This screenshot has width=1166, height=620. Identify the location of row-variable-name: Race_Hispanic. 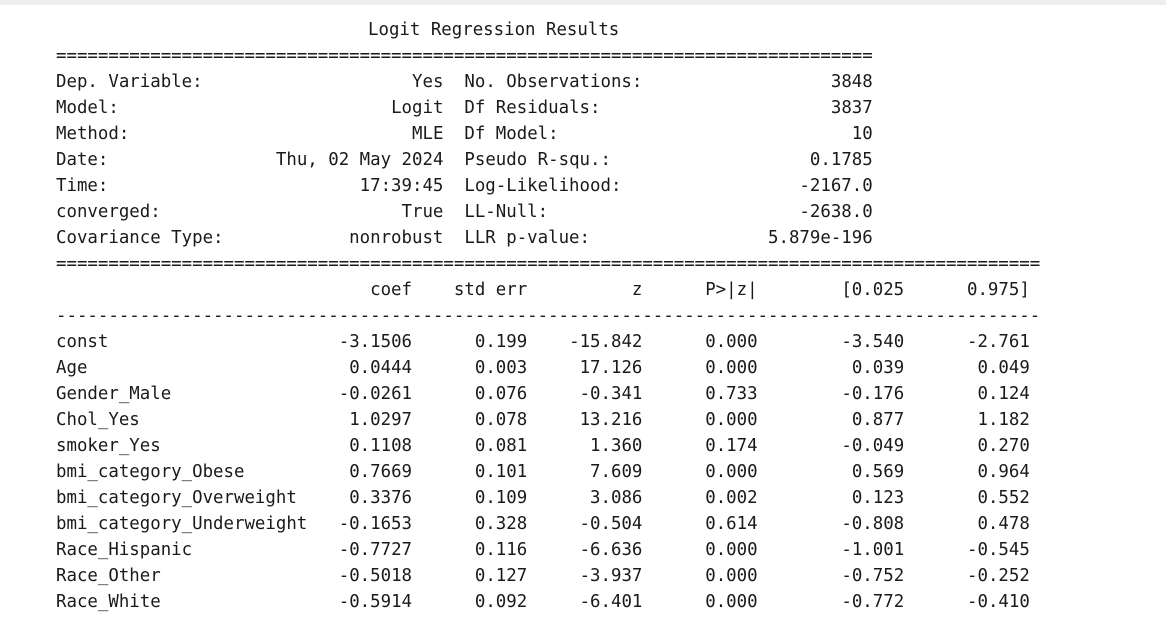
(124, 550).